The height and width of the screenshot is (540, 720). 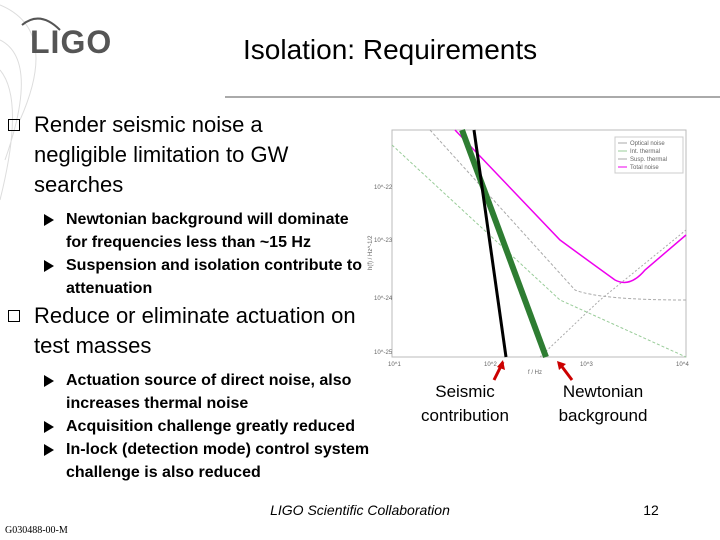 I want to click on total-noise-curve, so click(x=570, y=206).